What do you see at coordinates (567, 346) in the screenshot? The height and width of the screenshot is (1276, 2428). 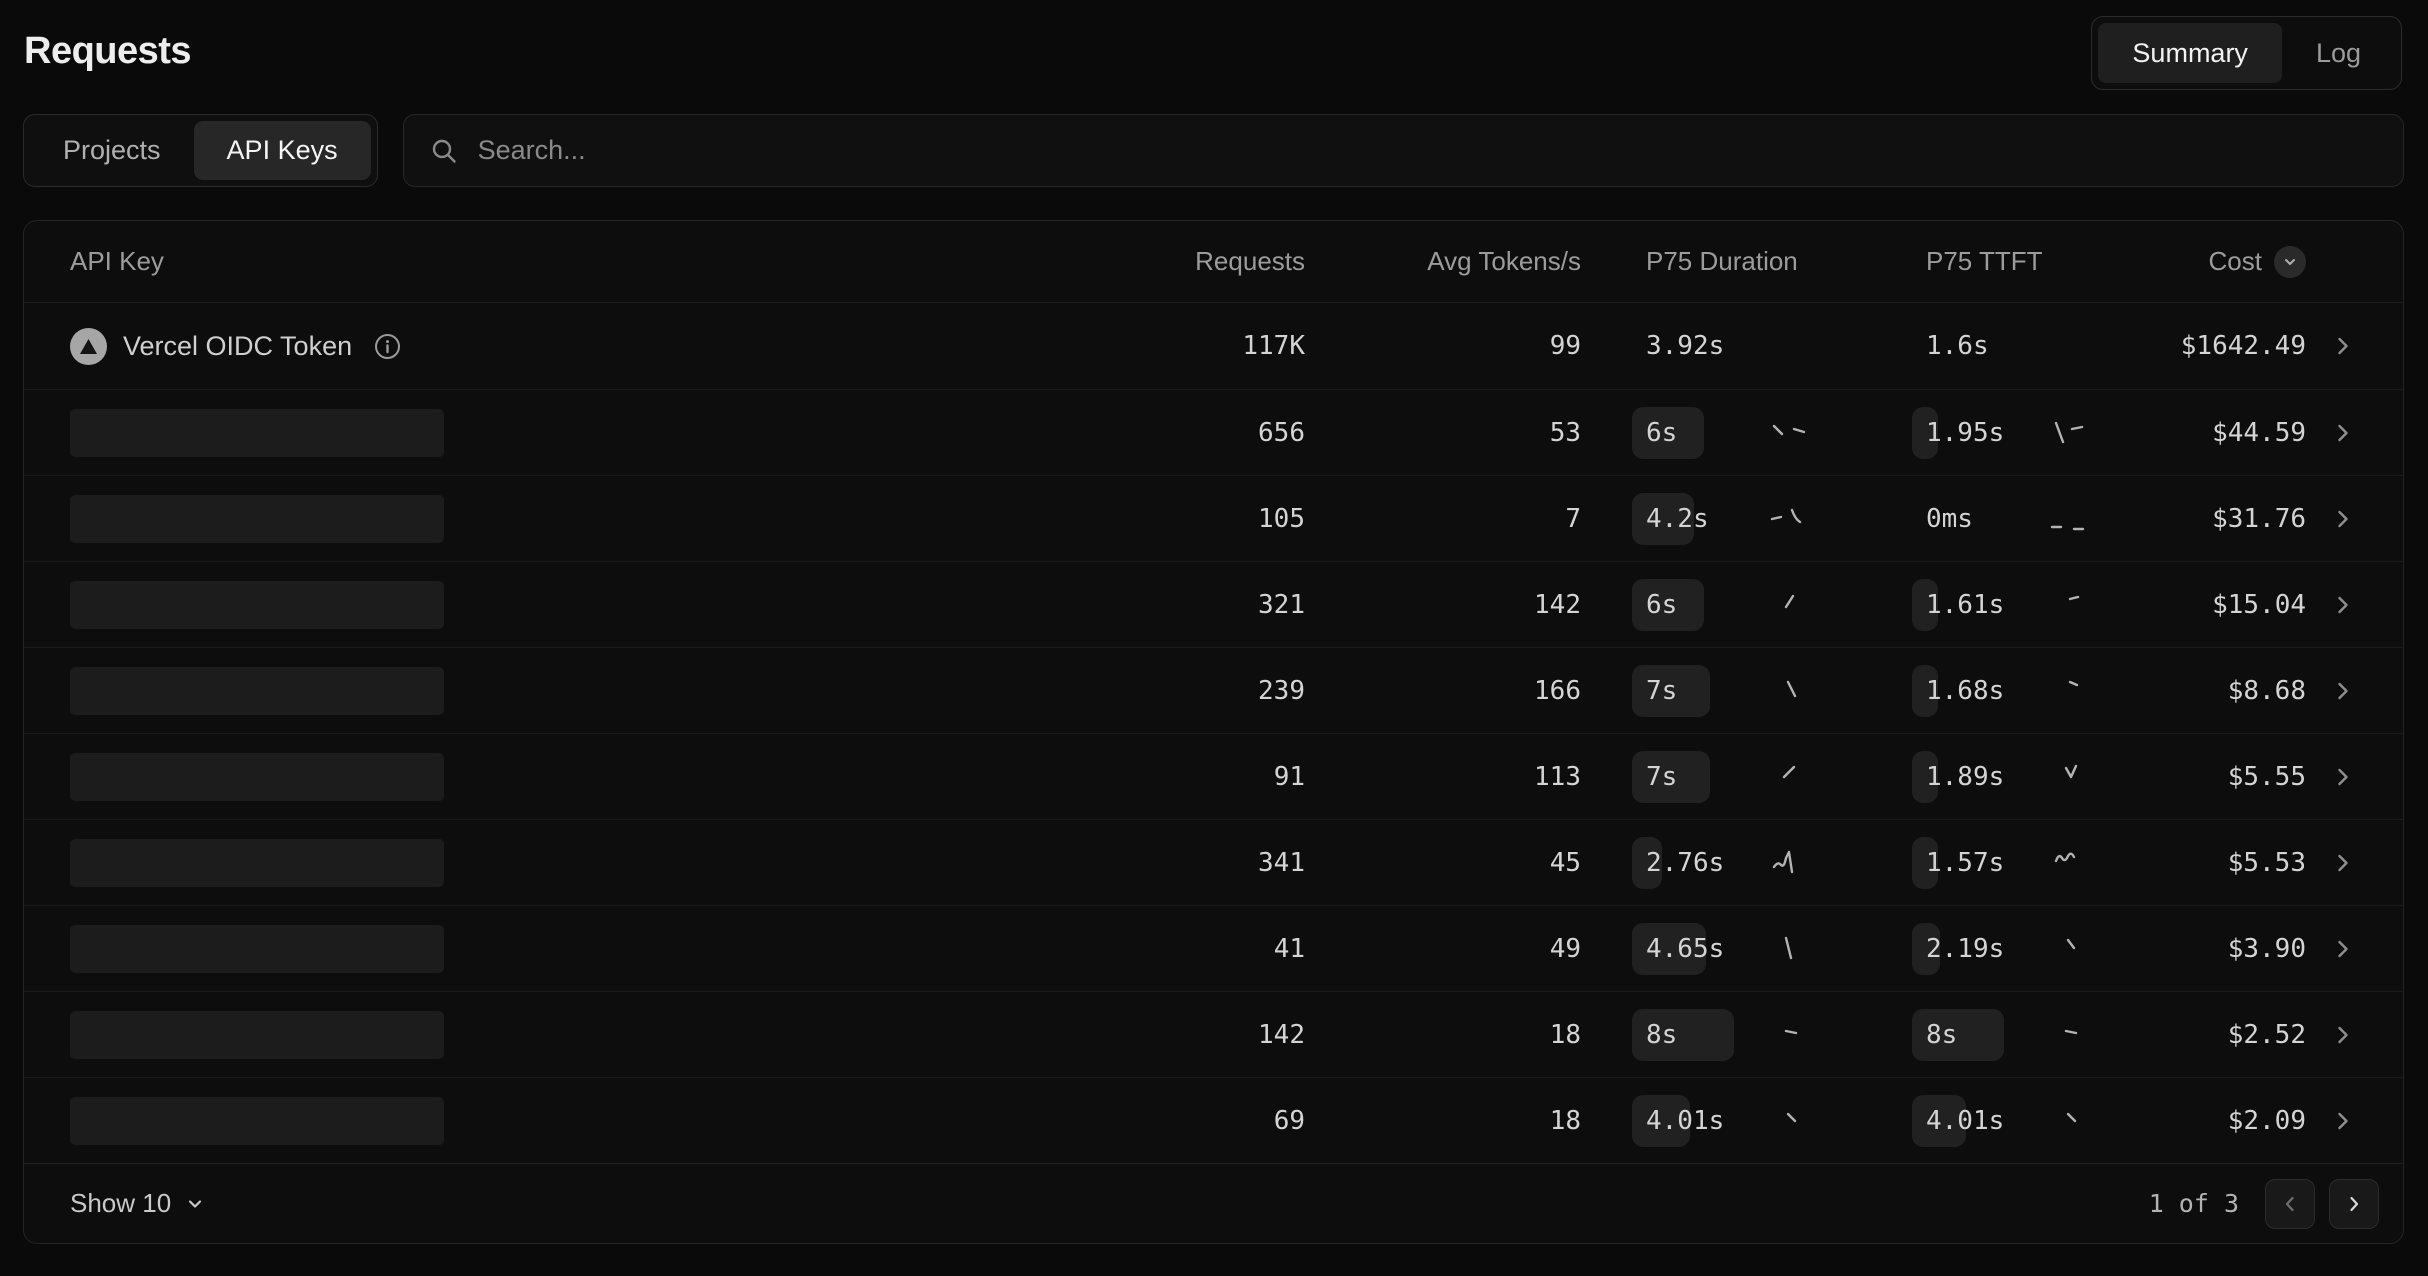 I see `api-key-cell: Vercel OIDC Token` at bounding box center [567, 346].